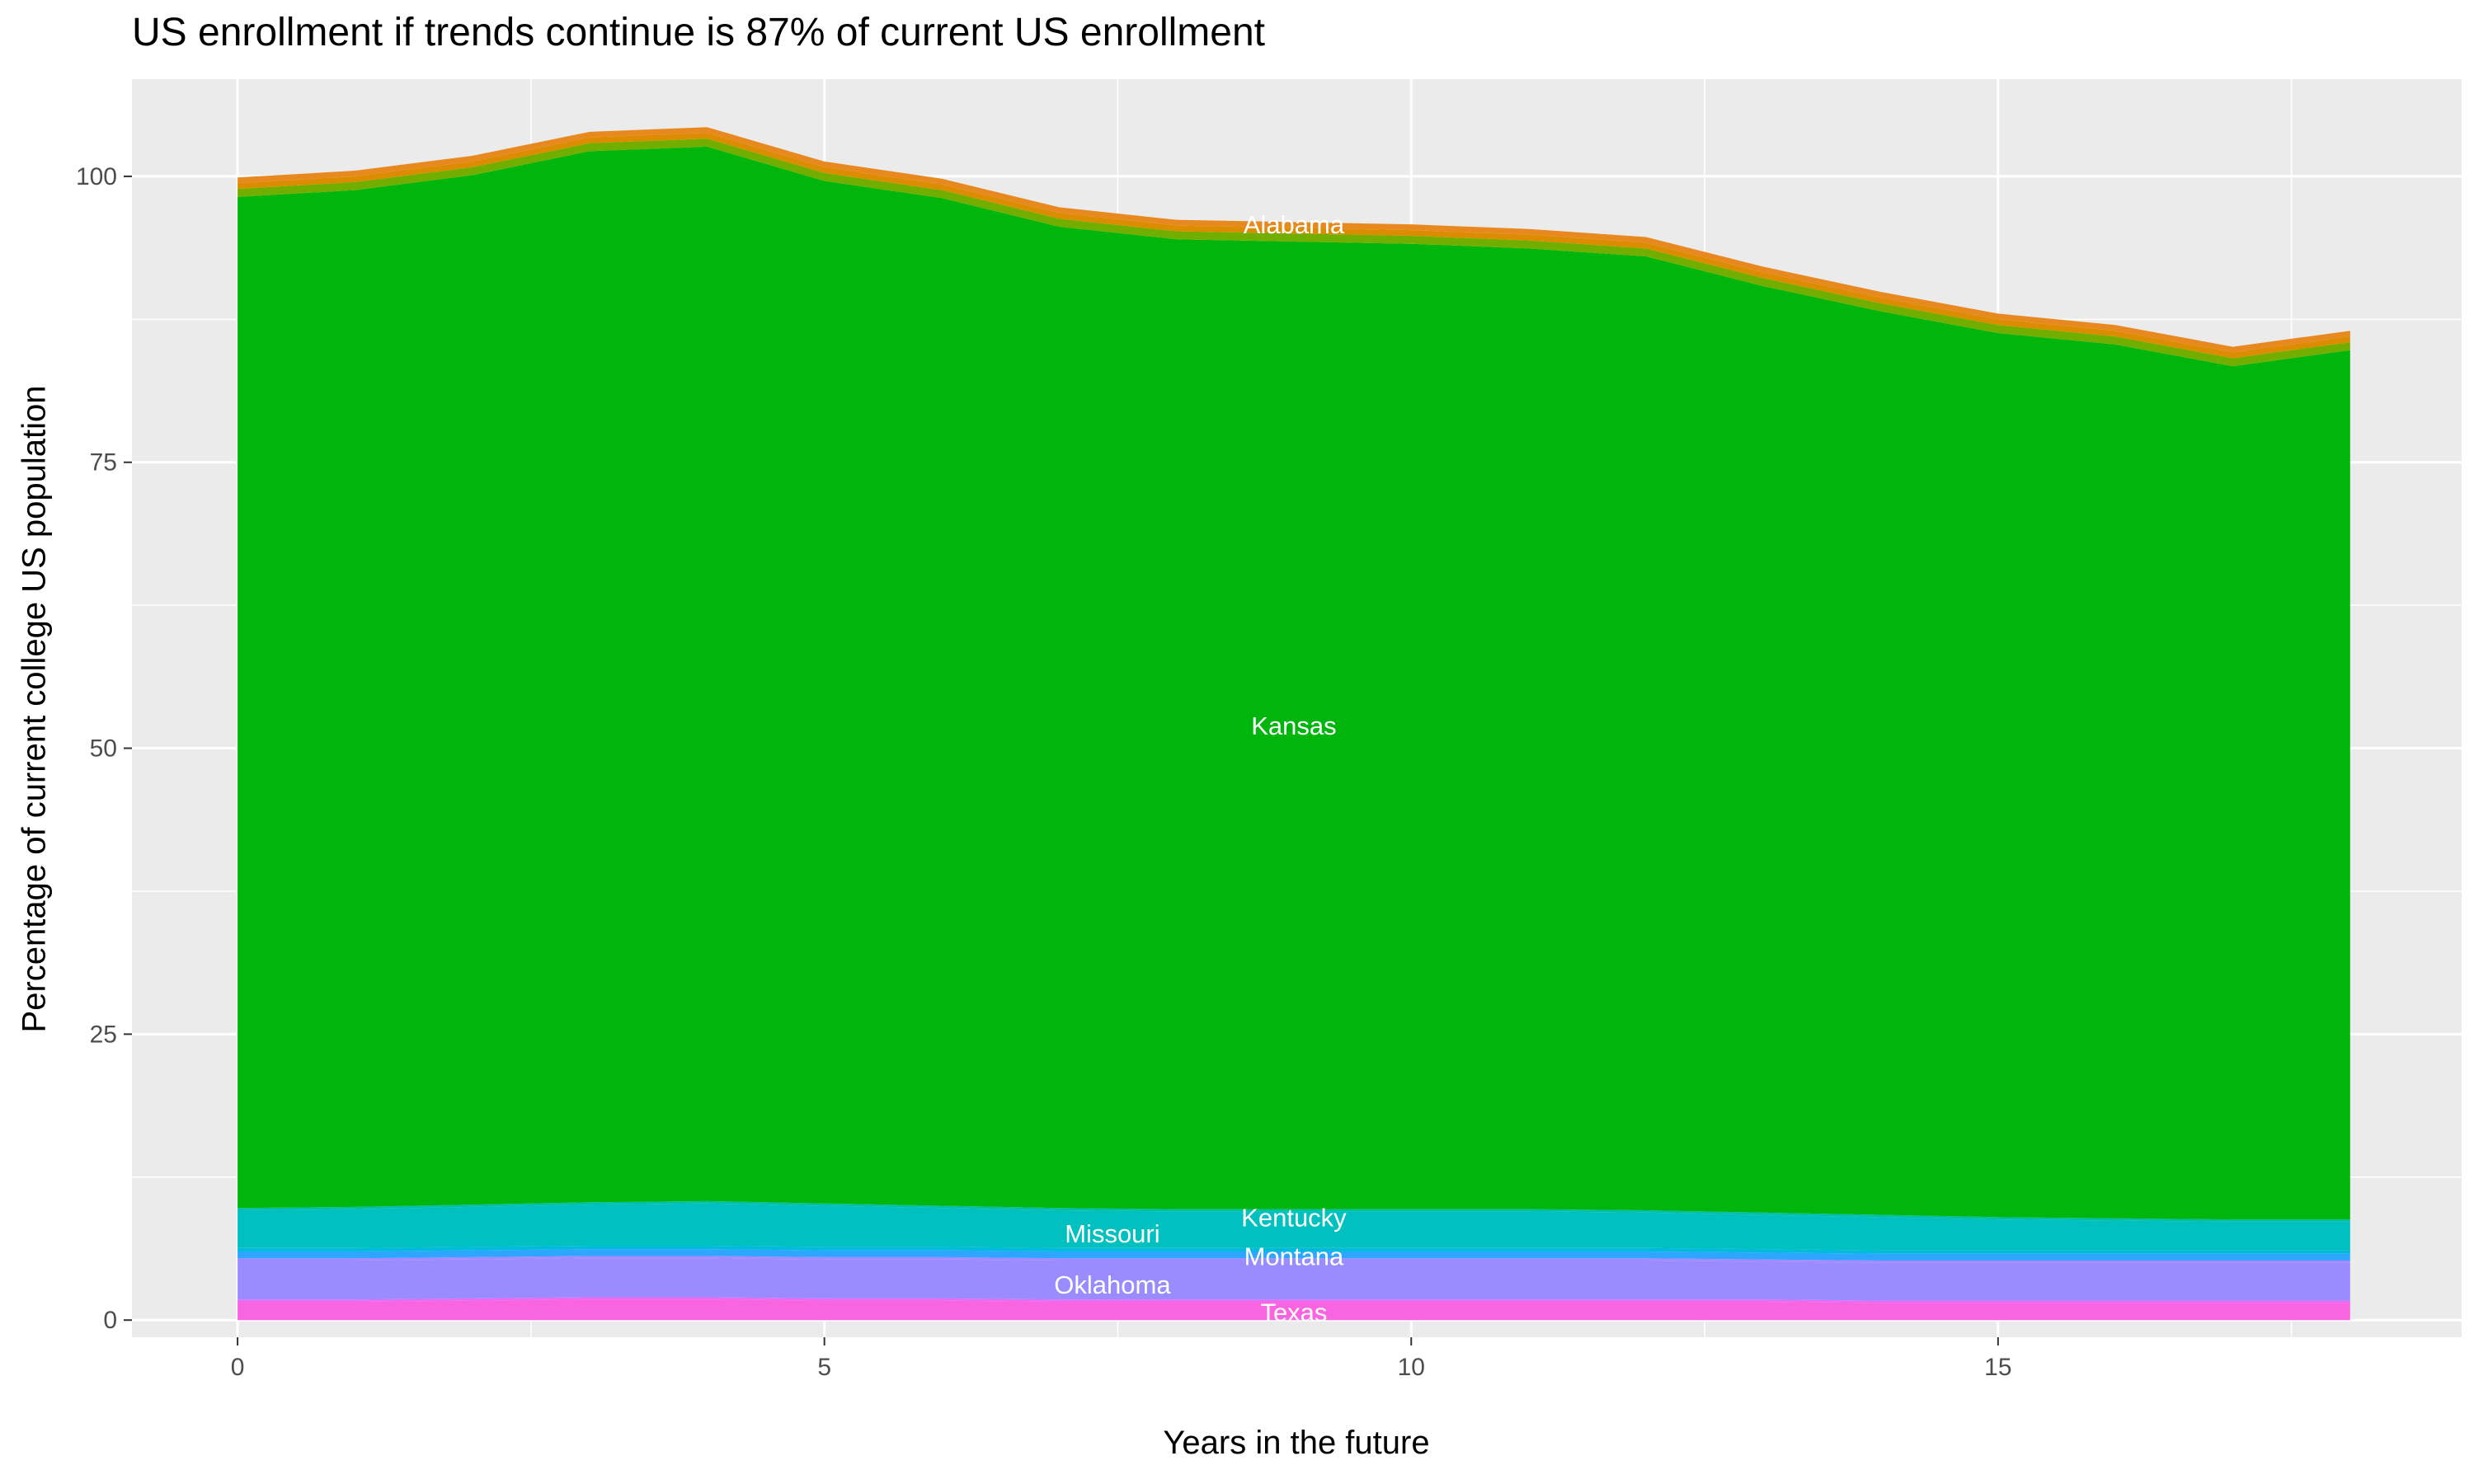  What do you see at coordinates (103, 463) in the screenshot?
I see `y-tick-label: 75` at bounding box center [103, 463].